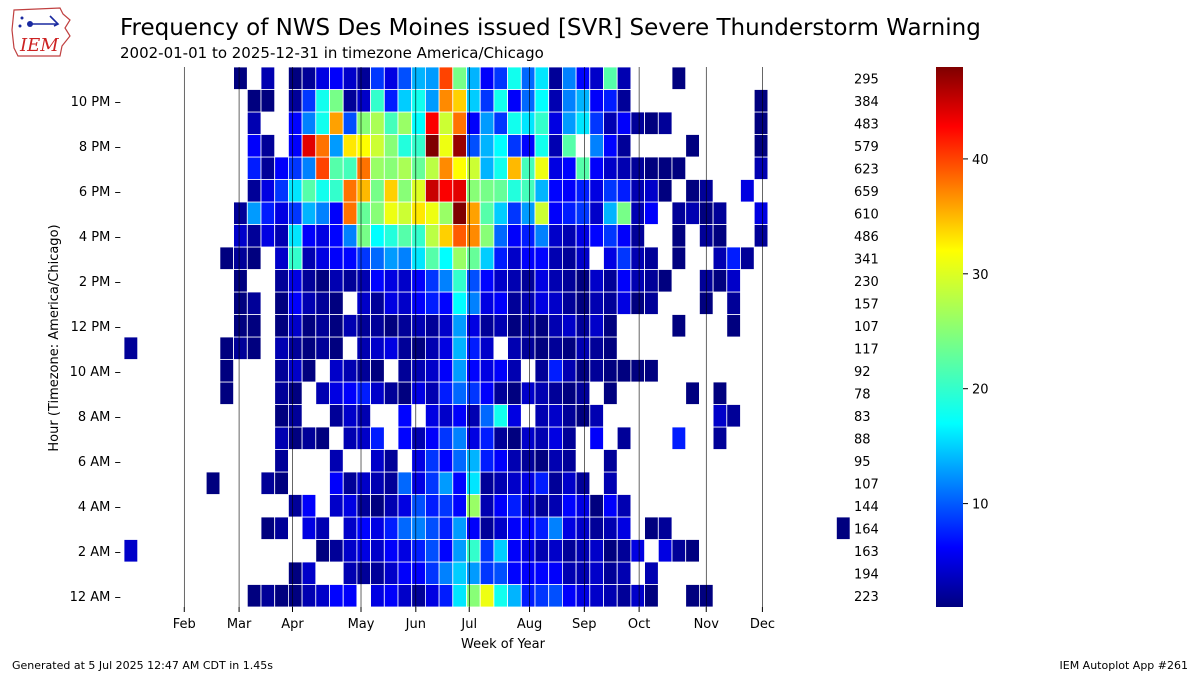 This screenshot has height=675, width=1200. What do you see at coordinates (639, 624) in the screenshot?
I see `x-tick-label: Oct` at bounding box center [639, 624].